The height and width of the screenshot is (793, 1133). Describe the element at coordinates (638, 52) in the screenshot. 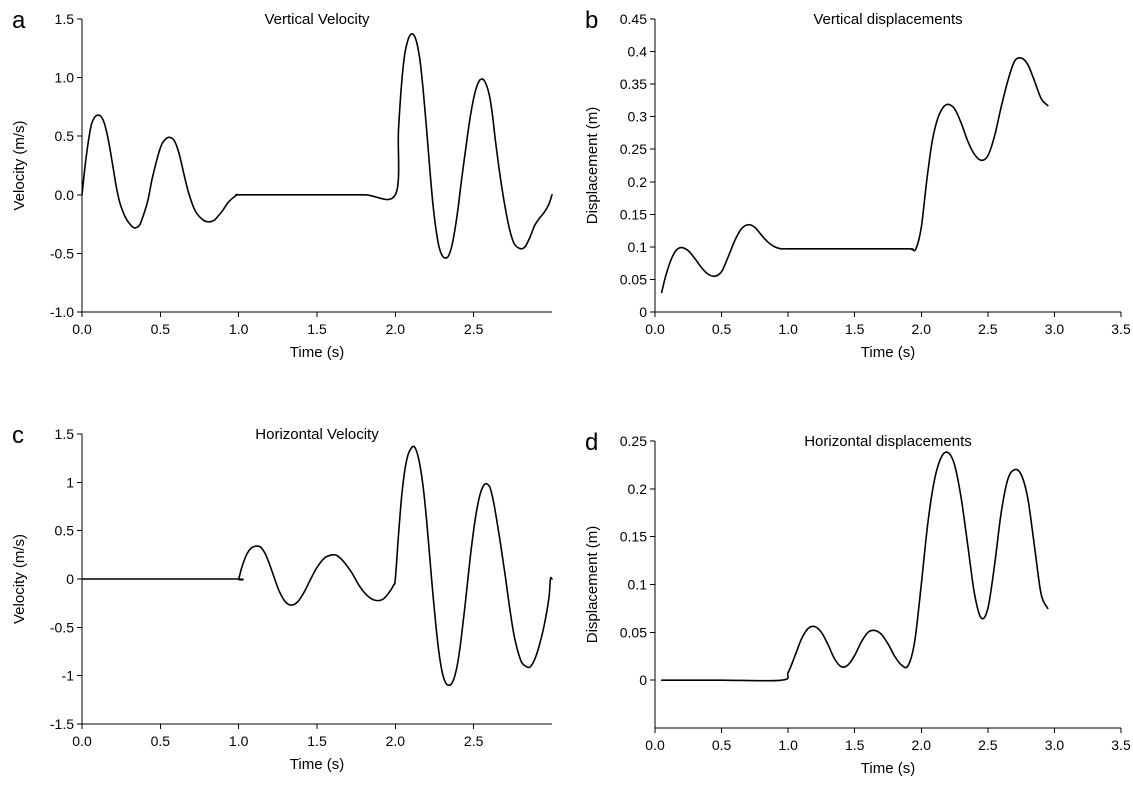

I see `y-tick-label: 0.4` at that location.